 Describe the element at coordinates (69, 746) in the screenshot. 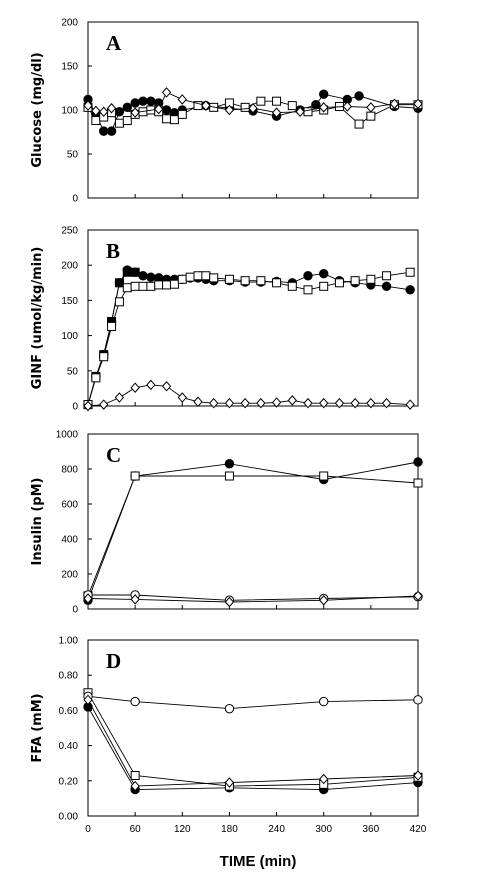

I see `y-tick-label: 0.40` at that location.